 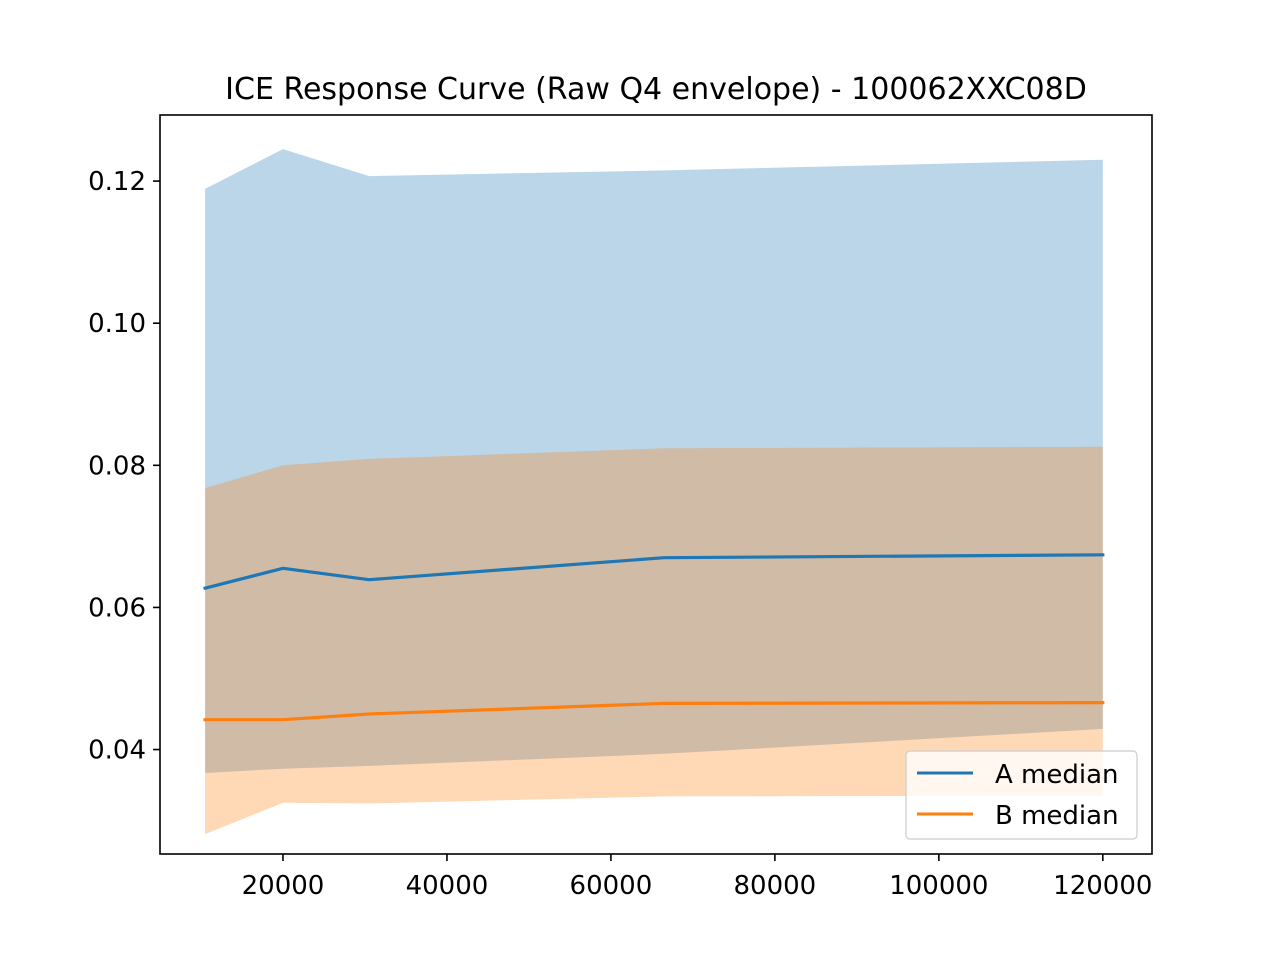 What do you see at coordinates (1057, 816) in the screenshot?
I see `legend-label-b-median: B median` at bounding box center [1057, 816].